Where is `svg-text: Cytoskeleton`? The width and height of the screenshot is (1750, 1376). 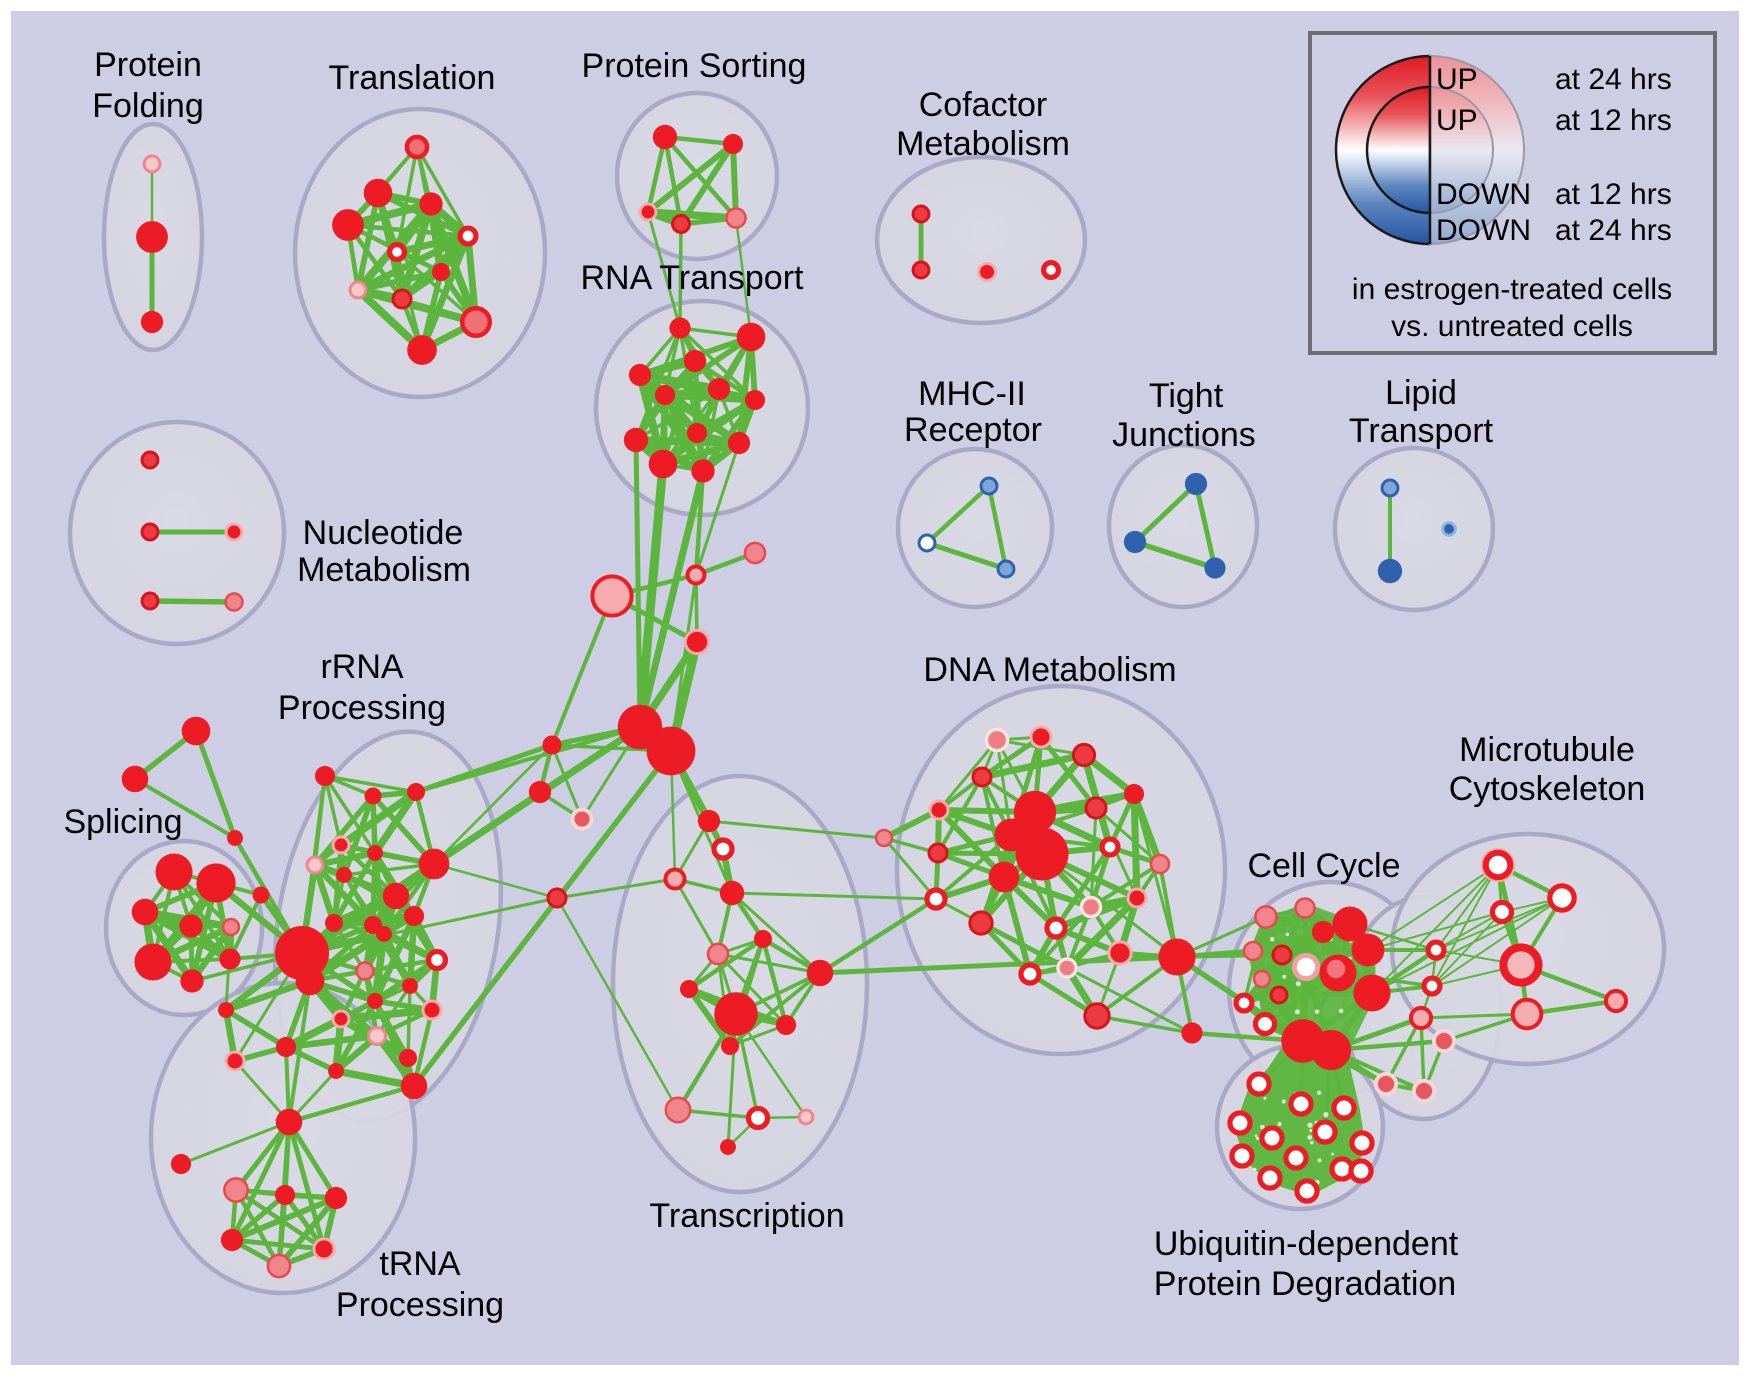 svg-text: Cytoskeleton is located at coordinates (1547, 789).